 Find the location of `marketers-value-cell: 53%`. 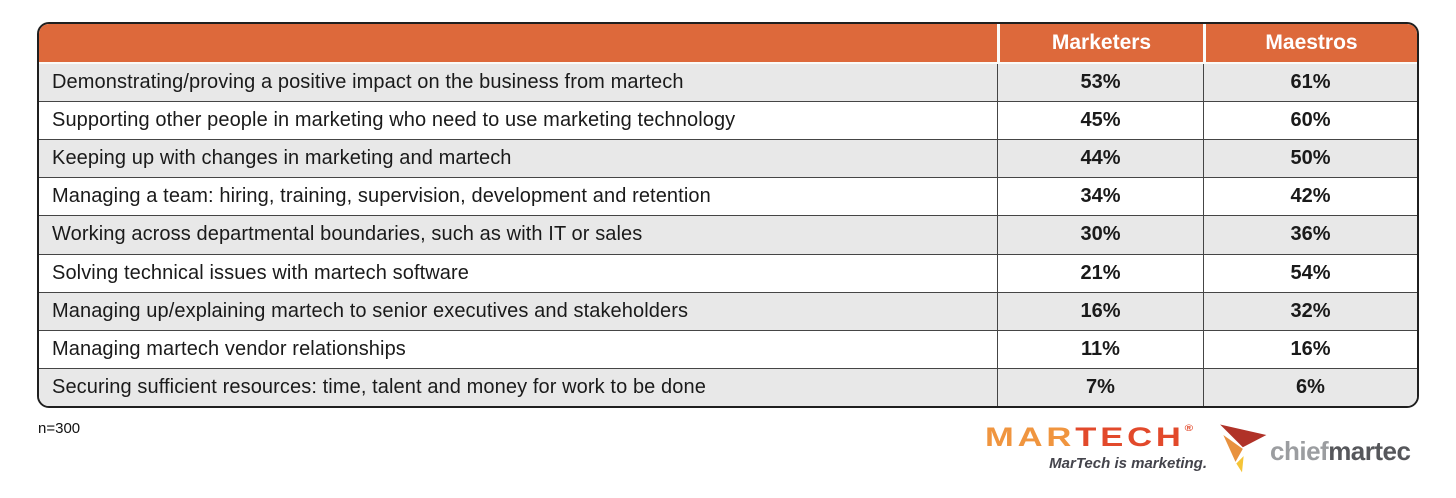

marketers-value-cell: 53% is located at coordinates (1100, 83).